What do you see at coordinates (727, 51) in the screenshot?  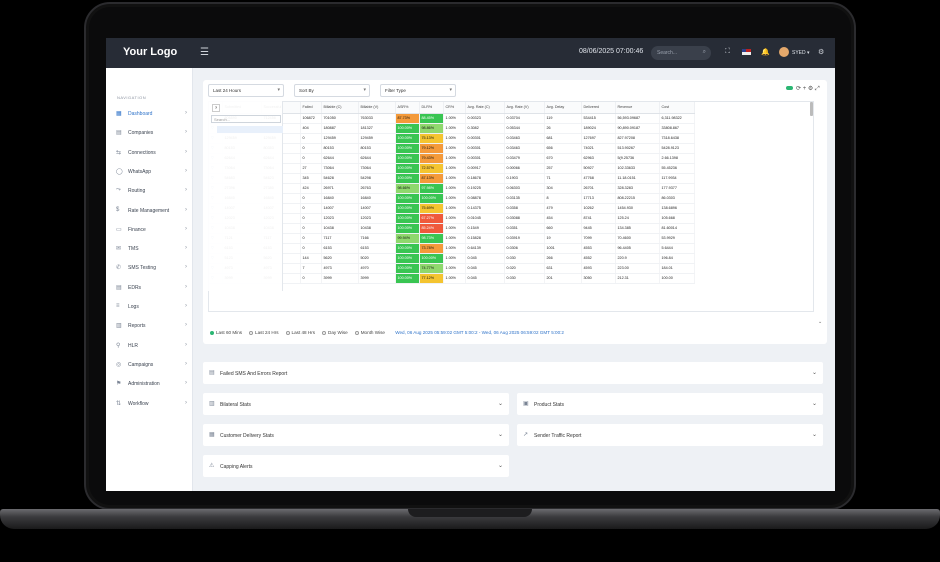 I see `fullscreen-icon: ⛶` at bounding box center [727, 51].